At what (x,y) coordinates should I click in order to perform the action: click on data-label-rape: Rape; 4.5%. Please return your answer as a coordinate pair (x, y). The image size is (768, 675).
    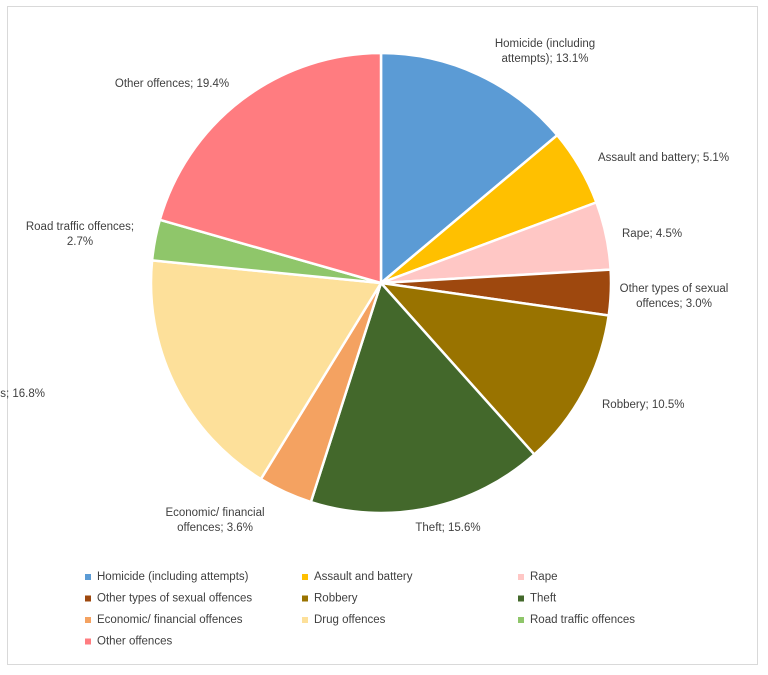
    Looking at the image, I should click on (652, 234).